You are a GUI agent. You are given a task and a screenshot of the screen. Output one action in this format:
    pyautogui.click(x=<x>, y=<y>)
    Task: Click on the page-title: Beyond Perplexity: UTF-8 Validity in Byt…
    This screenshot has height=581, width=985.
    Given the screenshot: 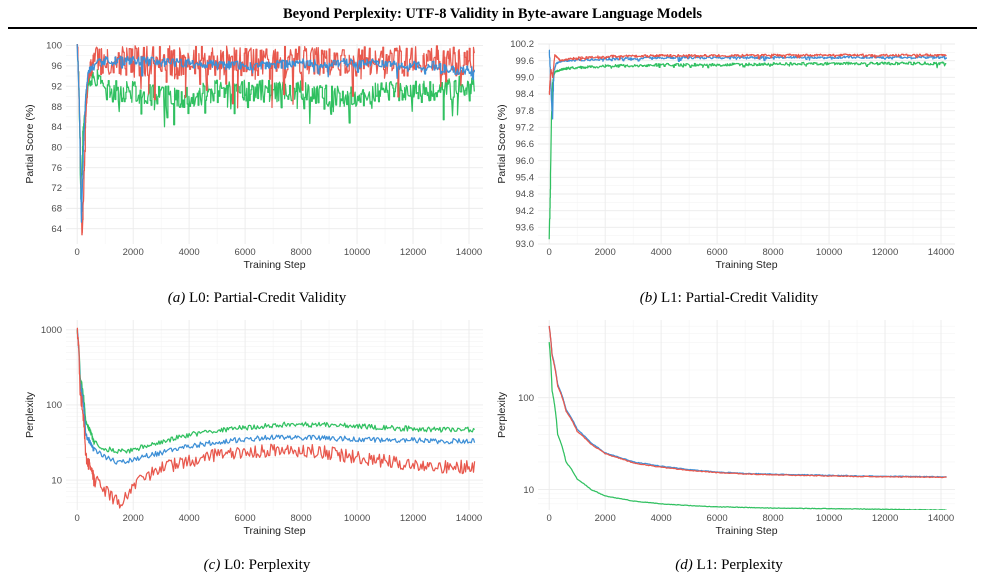 What is the action you would take?
    pyautogui.click(x=492, y=14)
    